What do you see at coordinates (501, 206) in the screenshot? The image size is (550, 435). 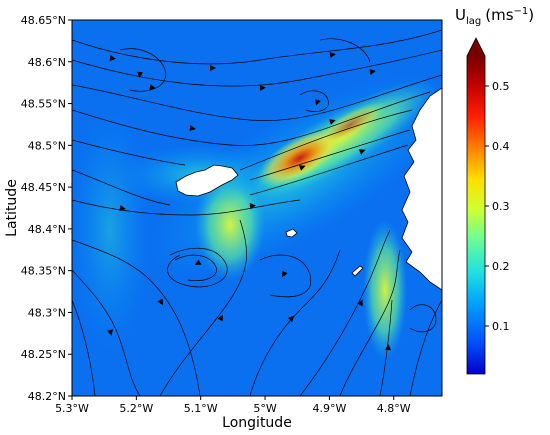 I see `colorbar-tick-label: 0.3` at bounding box center [501, 206].